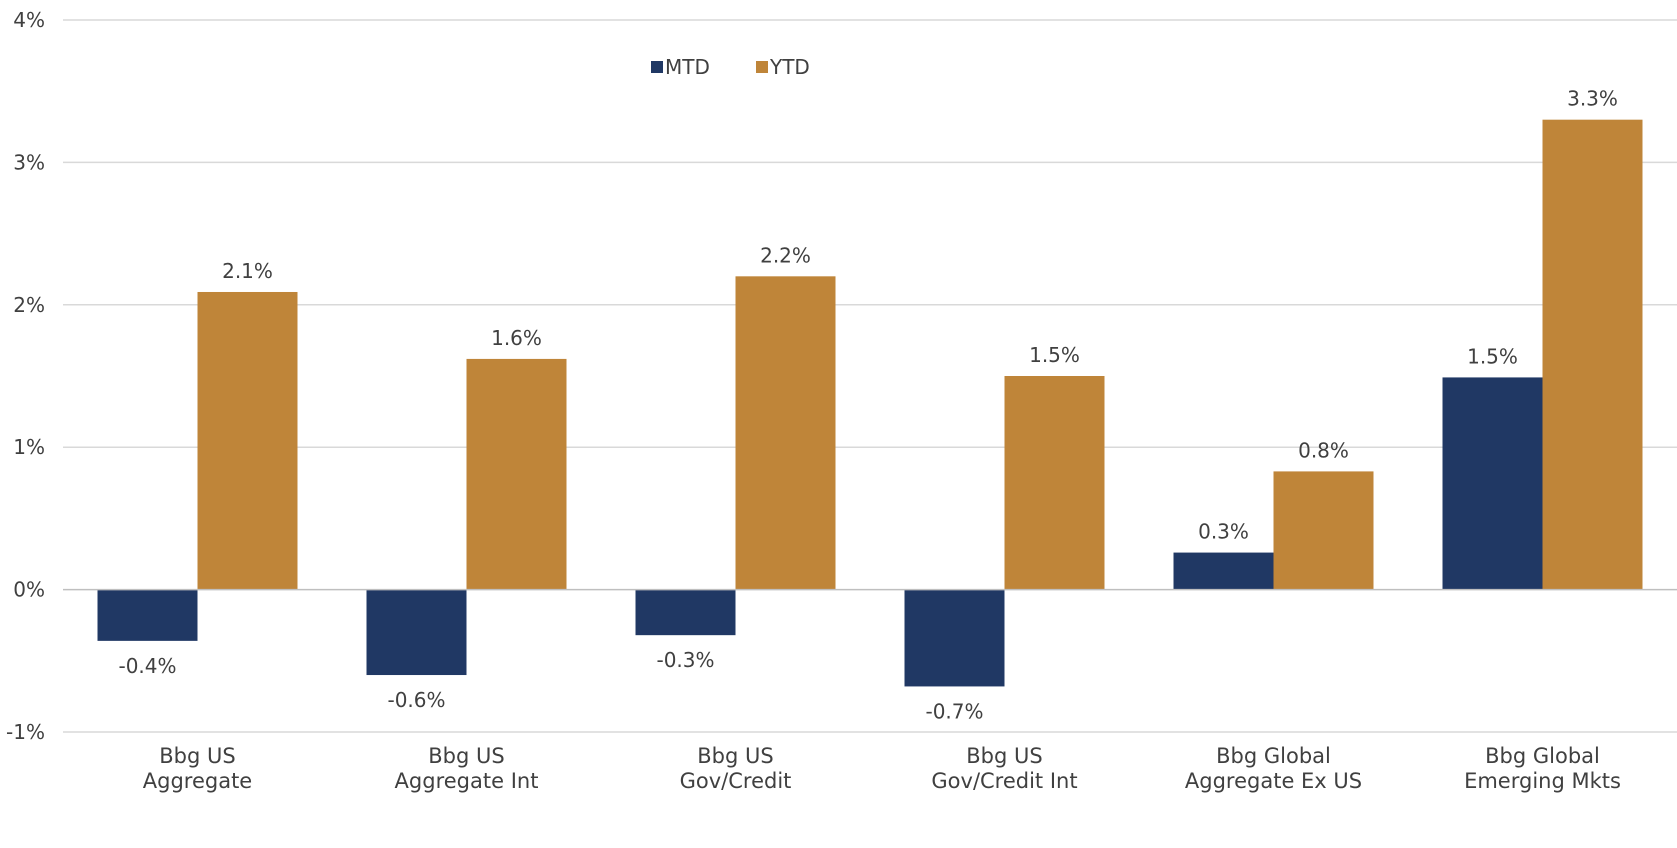  Describe the element at coordinates (29, 162) in the screenshot. I see `y-tick-label: 3%` at that location.